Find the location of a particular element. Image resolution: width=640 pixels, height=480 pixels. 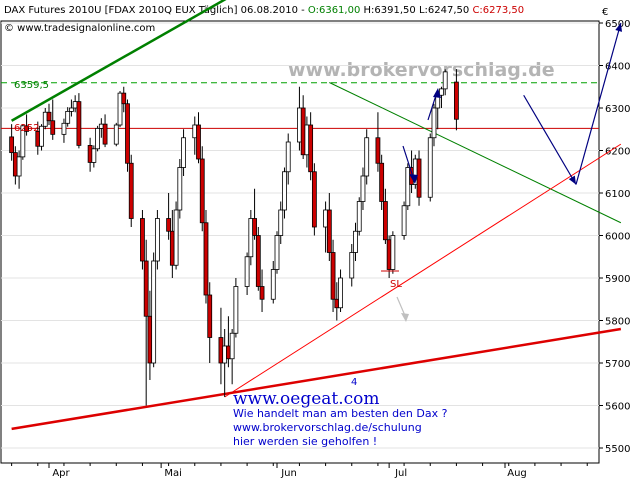

y-tick-label-6000: 6000 is located at coordinates (617, 237).